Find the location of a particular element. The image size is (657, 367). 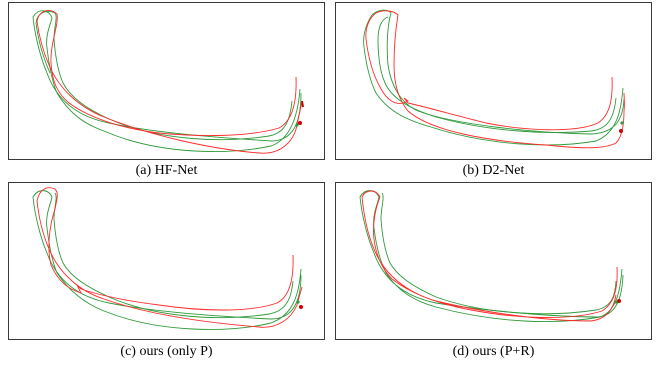

panel-caption: (d) ours (P+R) is located at coordinates (493, 351).